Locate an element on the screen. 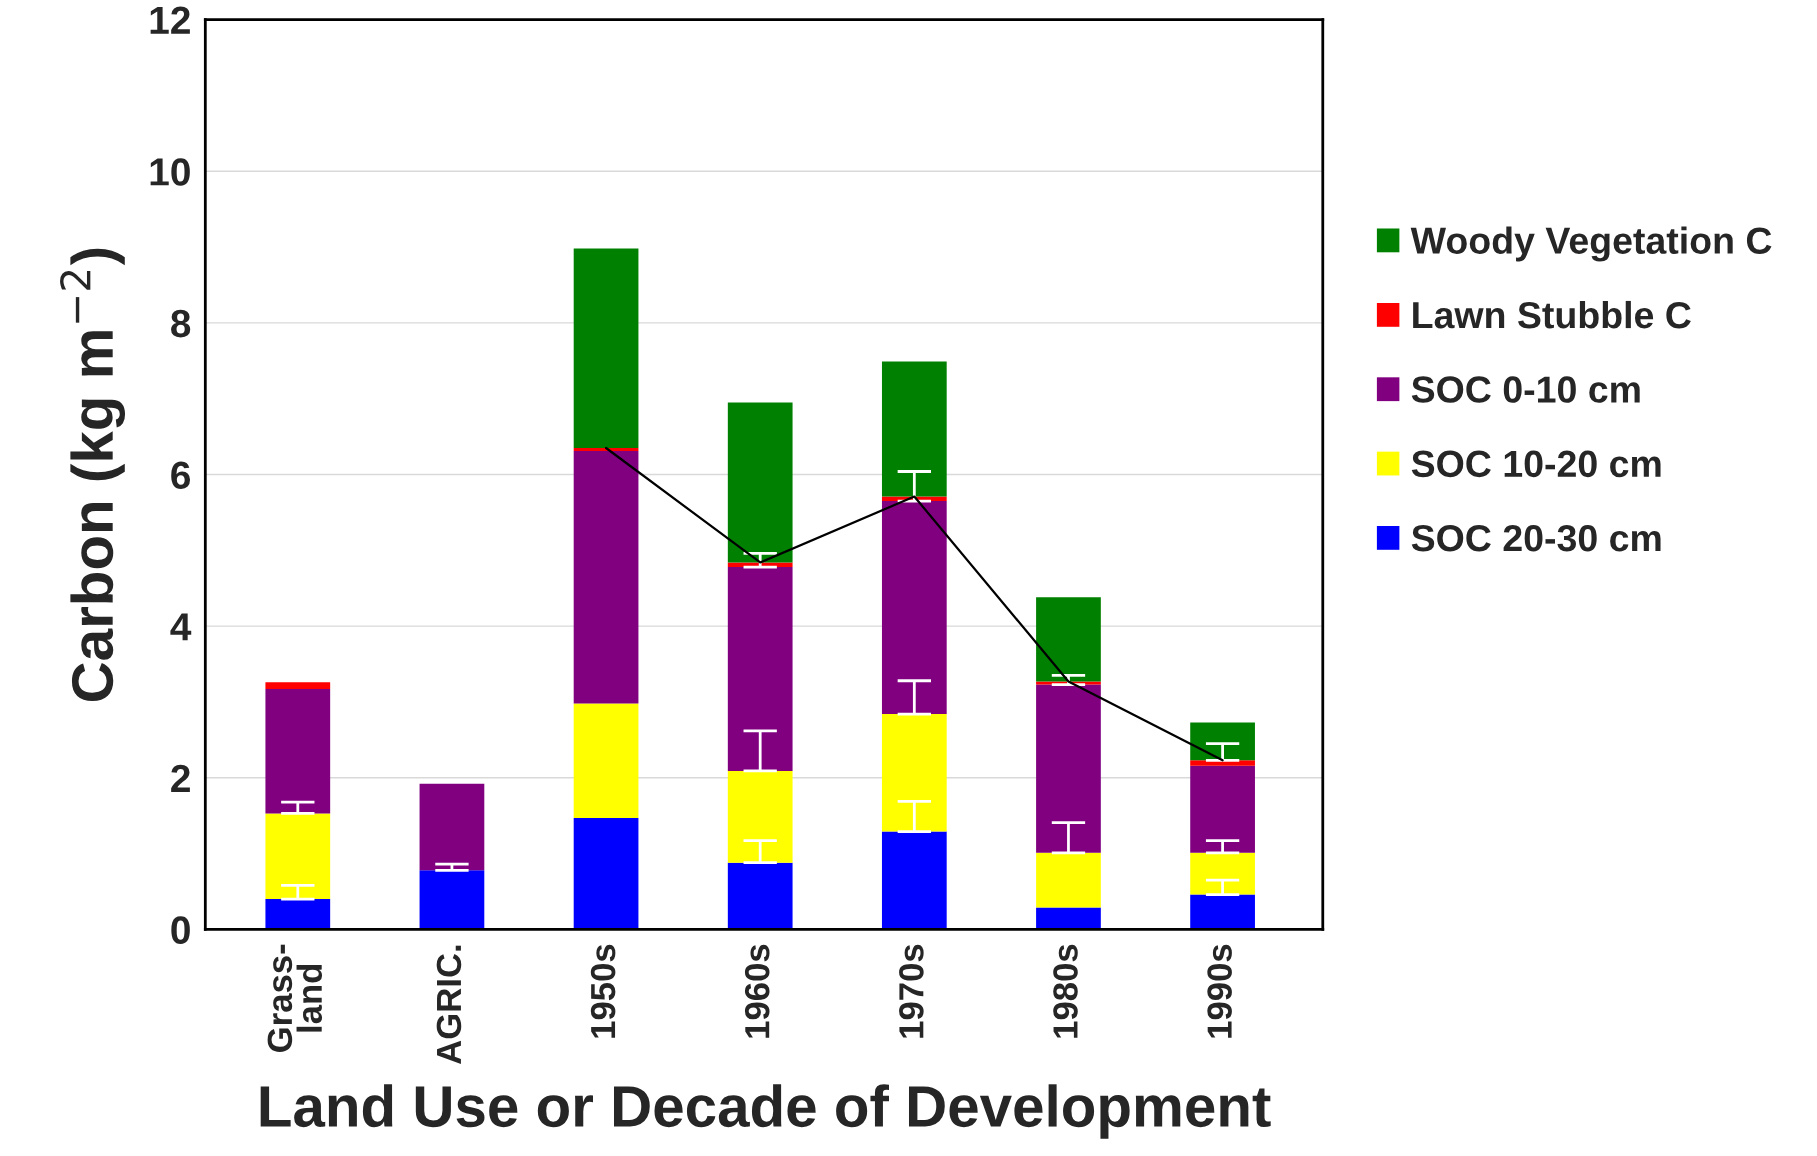 This screenshot has width=1817, height=1156. legend-label: Woody Vegetation C is located at coordinates (1591, 244).